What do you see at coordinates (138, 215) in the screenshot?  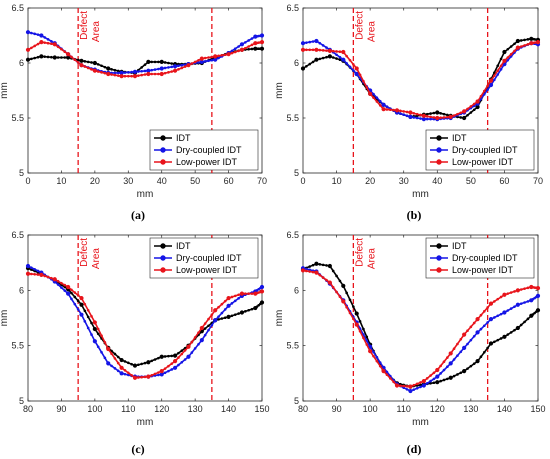 I see `panel-label: (a)` at bounding box center [138, 215].